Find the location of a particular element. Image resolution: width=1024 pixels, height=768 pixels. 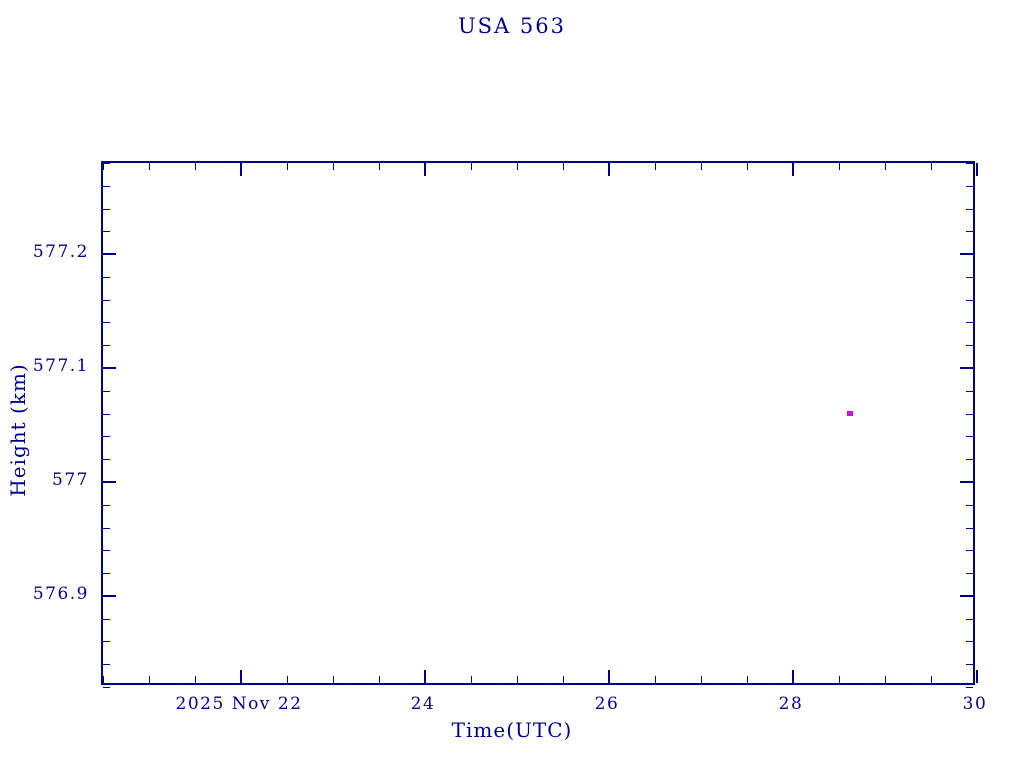

y-tick-label: 577.2 is located at coordinates (60, 252).